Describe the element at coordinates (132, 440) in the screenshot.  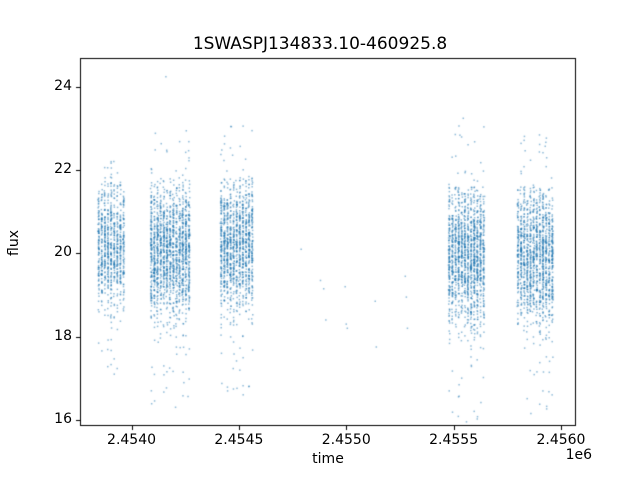
I see `x-tick-label: 2.4540` at that location.